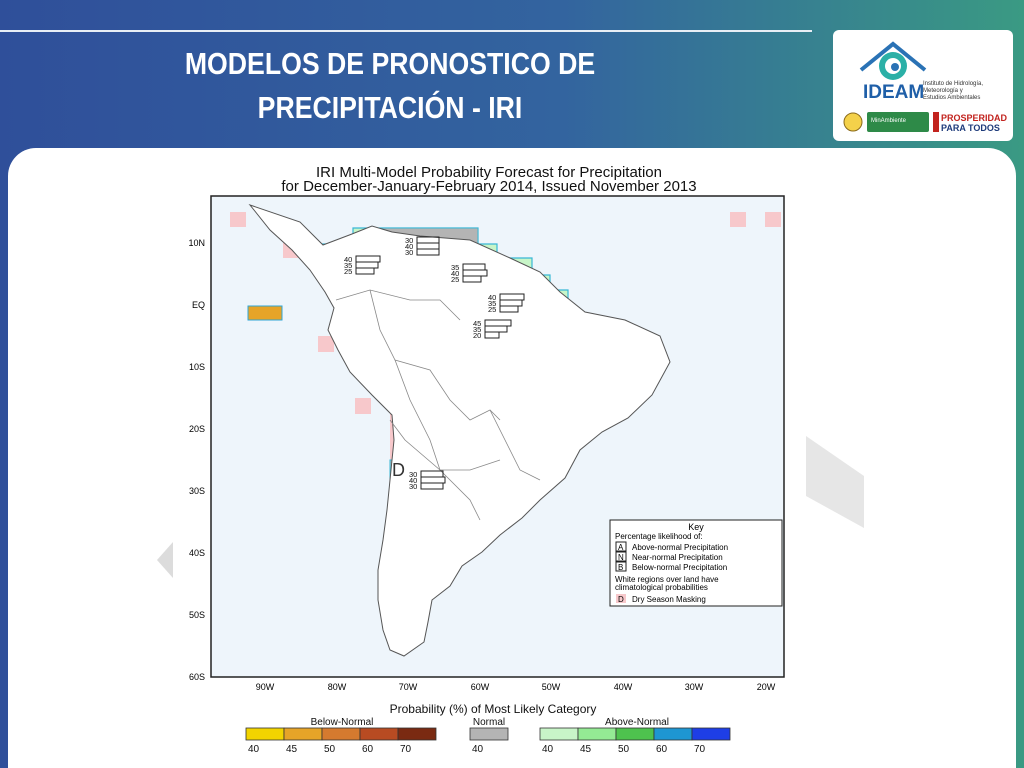 The image size is (1024, 768). What do you see at coordinates (679, 567) in the screenshot?
I see `key-row-label: Below-normal Precipitation` at bounding box center [679, 567].